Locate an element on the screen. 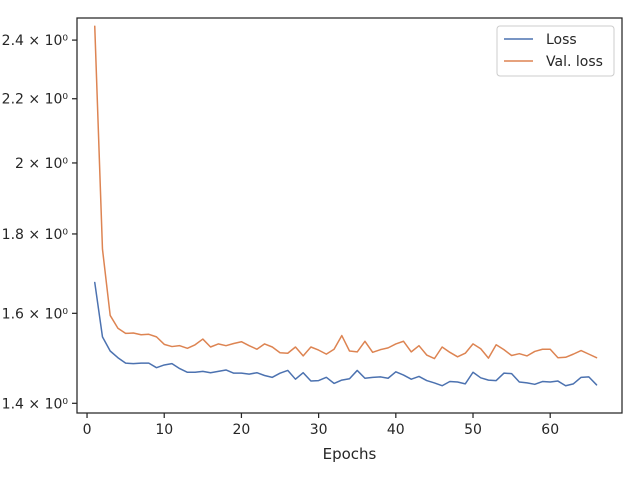 Image resolution: width=640 pixels, height=480 pixels. x-tick-label: 50 is located at coordinates (473, 430).